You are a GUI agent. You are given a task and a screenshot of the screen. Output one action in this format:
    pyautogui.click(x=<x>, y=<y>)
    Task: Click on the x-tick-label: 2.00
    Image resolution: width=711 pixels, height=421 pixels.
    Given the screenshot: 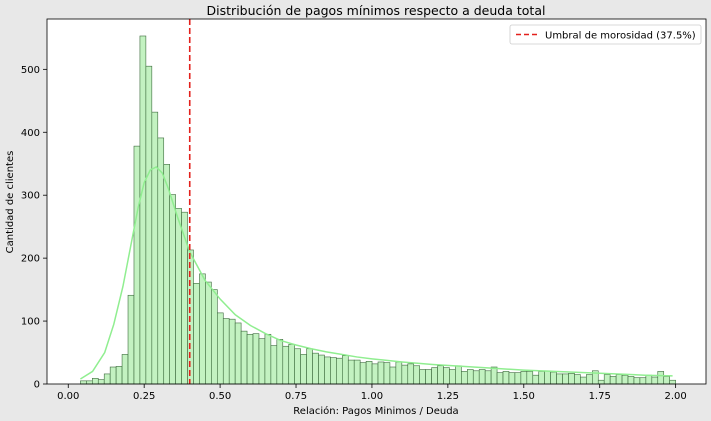 What is the action you would take?
    pyautogui.click(x=675, y=396)
    